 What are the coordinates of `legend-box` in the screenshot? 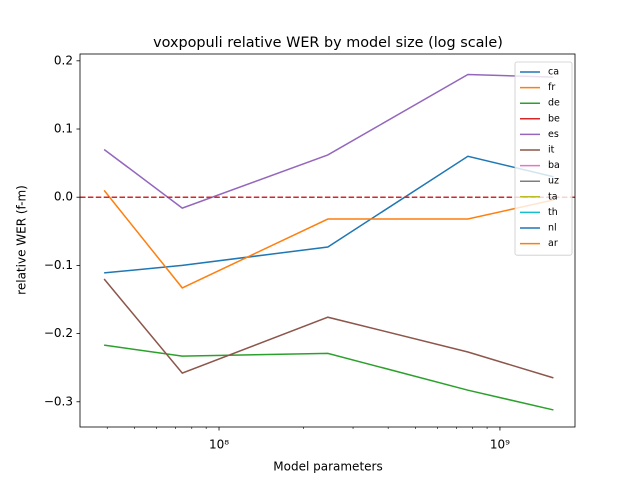 It's located at (543, 158).